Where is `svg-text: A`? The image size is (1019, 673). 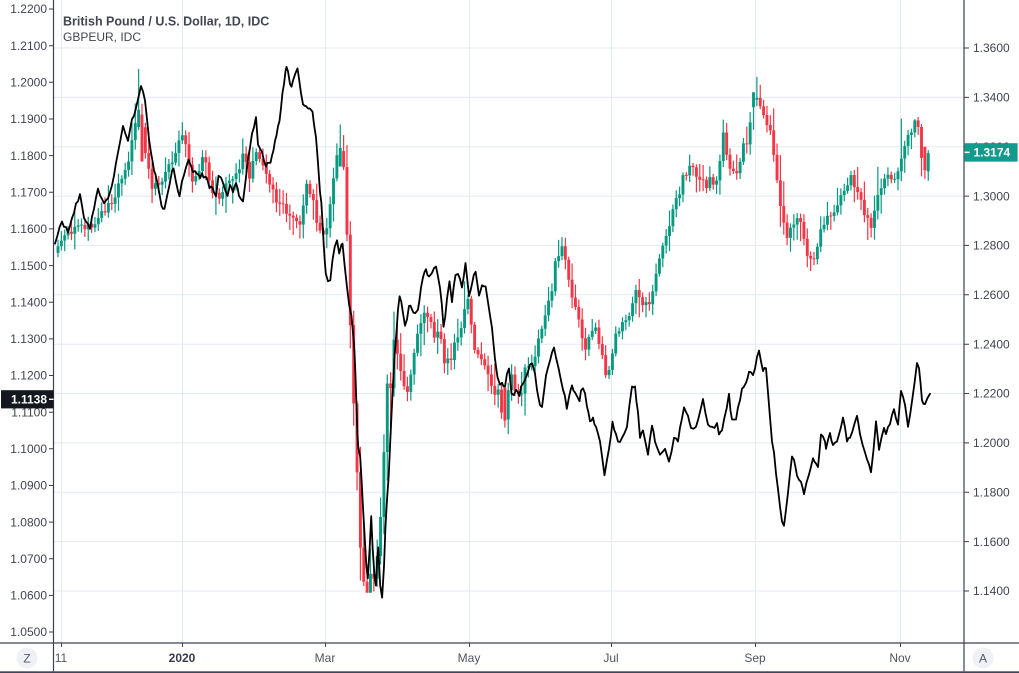 svg-text: A is located at coordinates (983, 658).